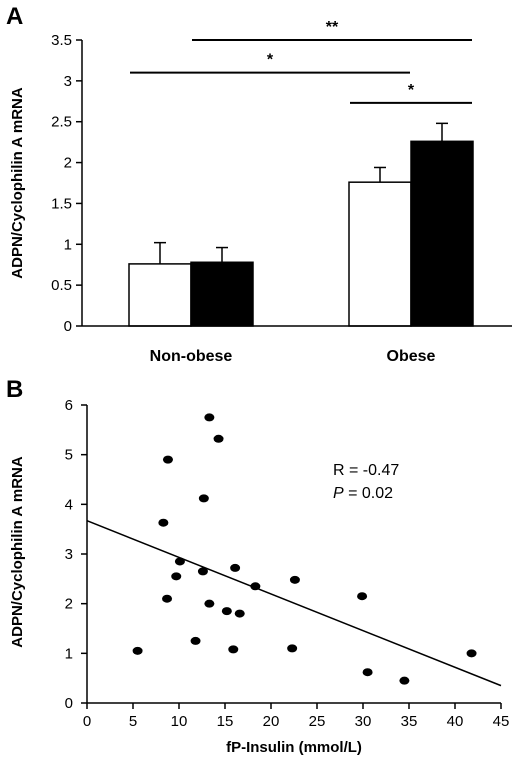  Describe the element at coordinates (222, 294) in the screenshot. I see `bar-black-non-obese` at that location.